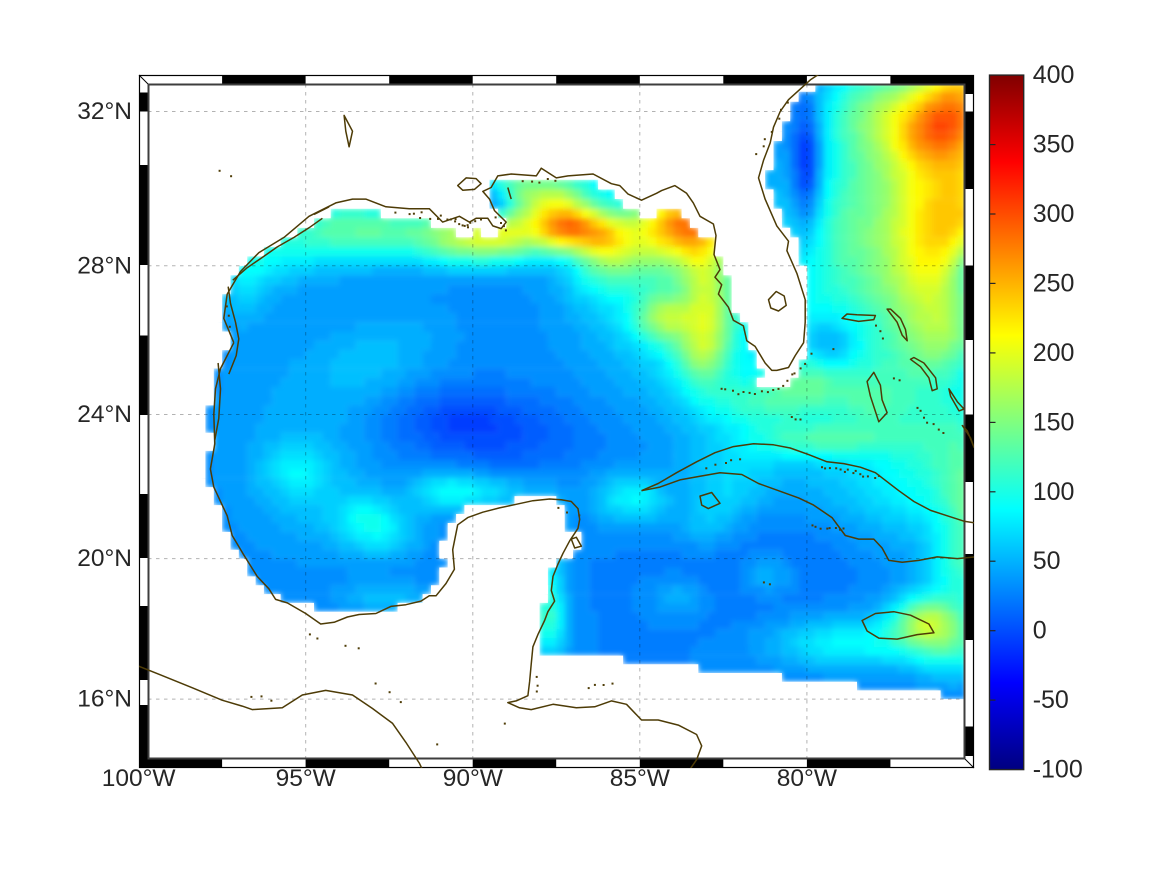 Image resolution: width=1167 pixels, height=875 pixels. I want to click on svg-text: 28°N, so click(104, 265).